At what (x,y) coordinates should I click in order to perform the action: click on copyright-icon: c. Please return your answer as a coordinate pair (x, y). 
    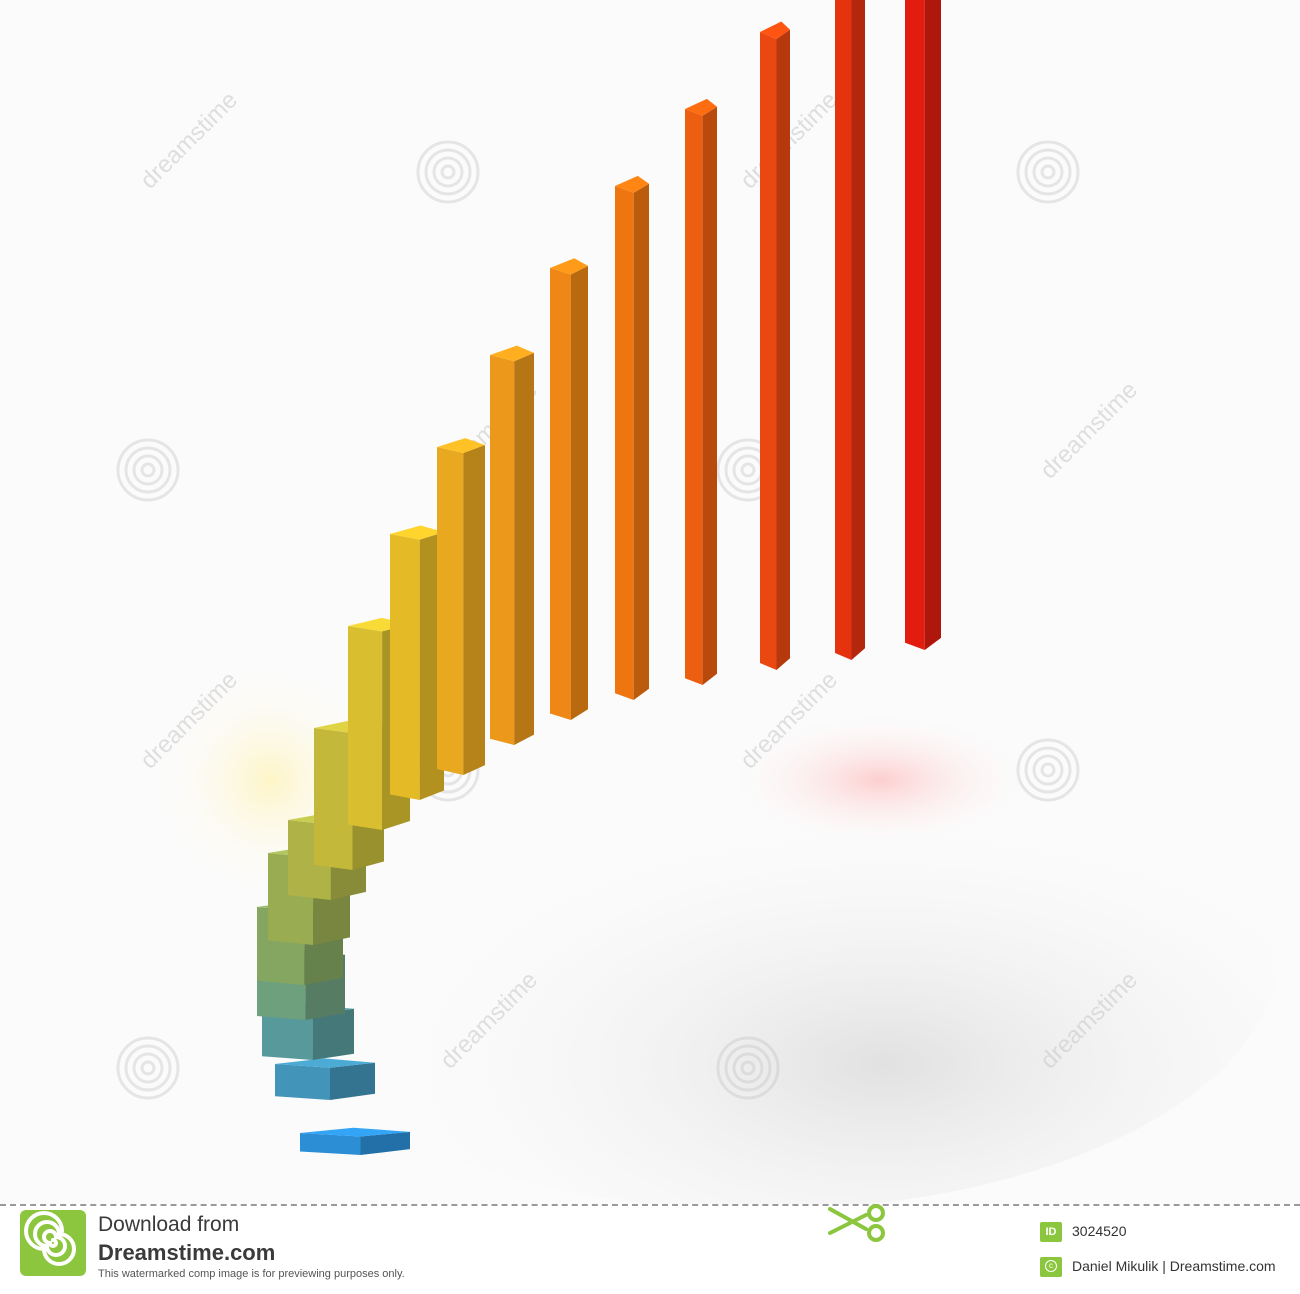
    Looking at the image, I should click on (1051, 1267).